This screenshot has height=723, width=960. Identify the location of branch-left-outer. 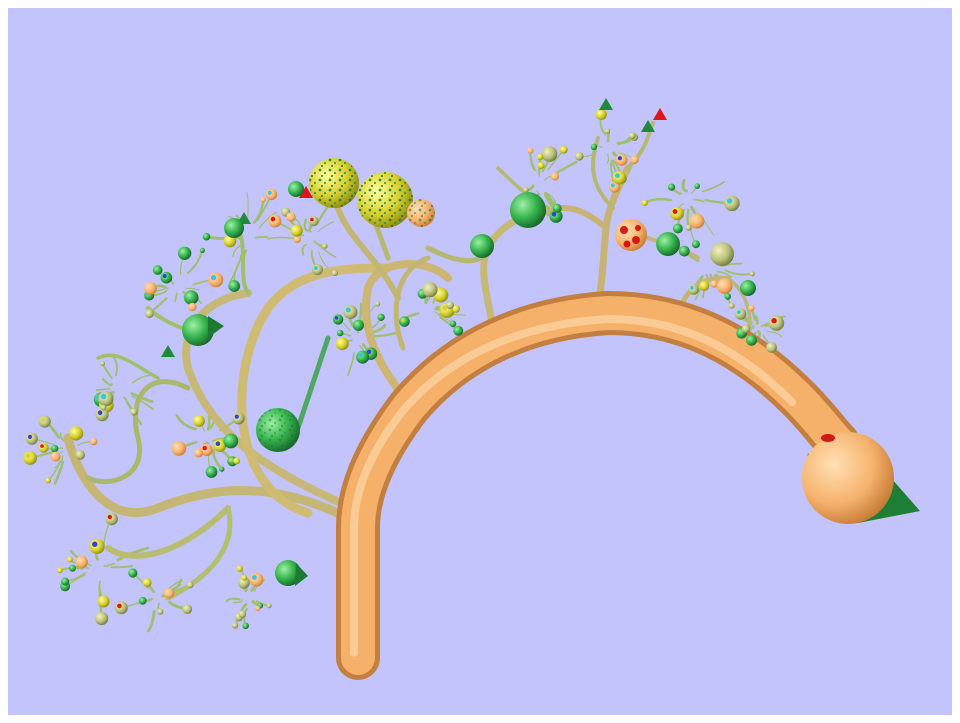
(208, 478).